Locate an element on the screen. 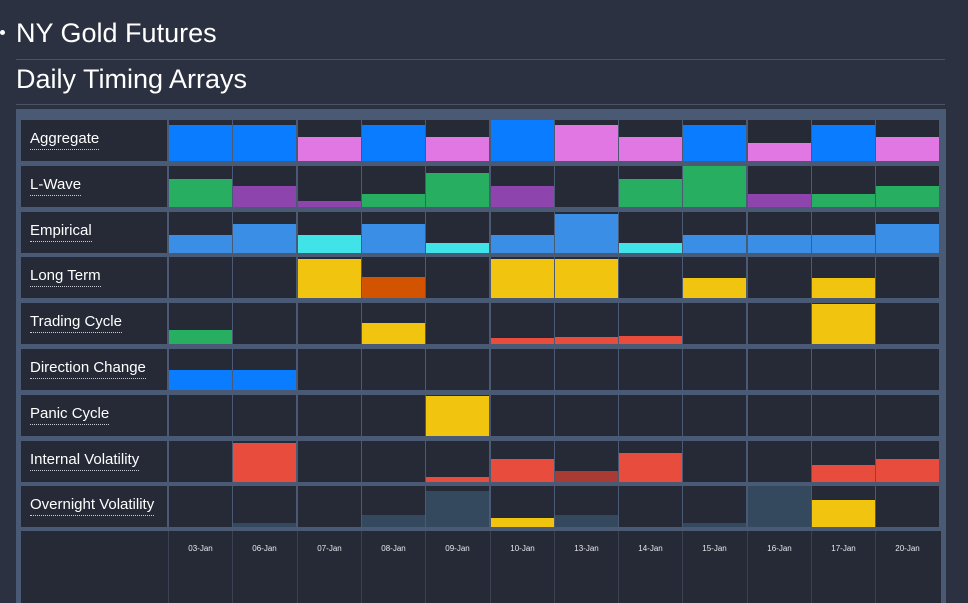  row-label-cell: Aggregate is located at coordinates (94, 140).